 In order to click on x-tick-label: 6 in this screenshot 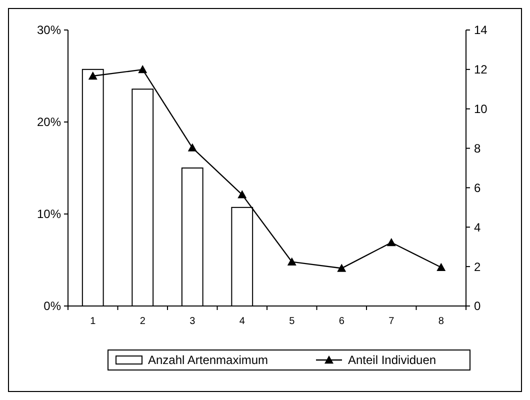, I will do `click(341, 321)`.